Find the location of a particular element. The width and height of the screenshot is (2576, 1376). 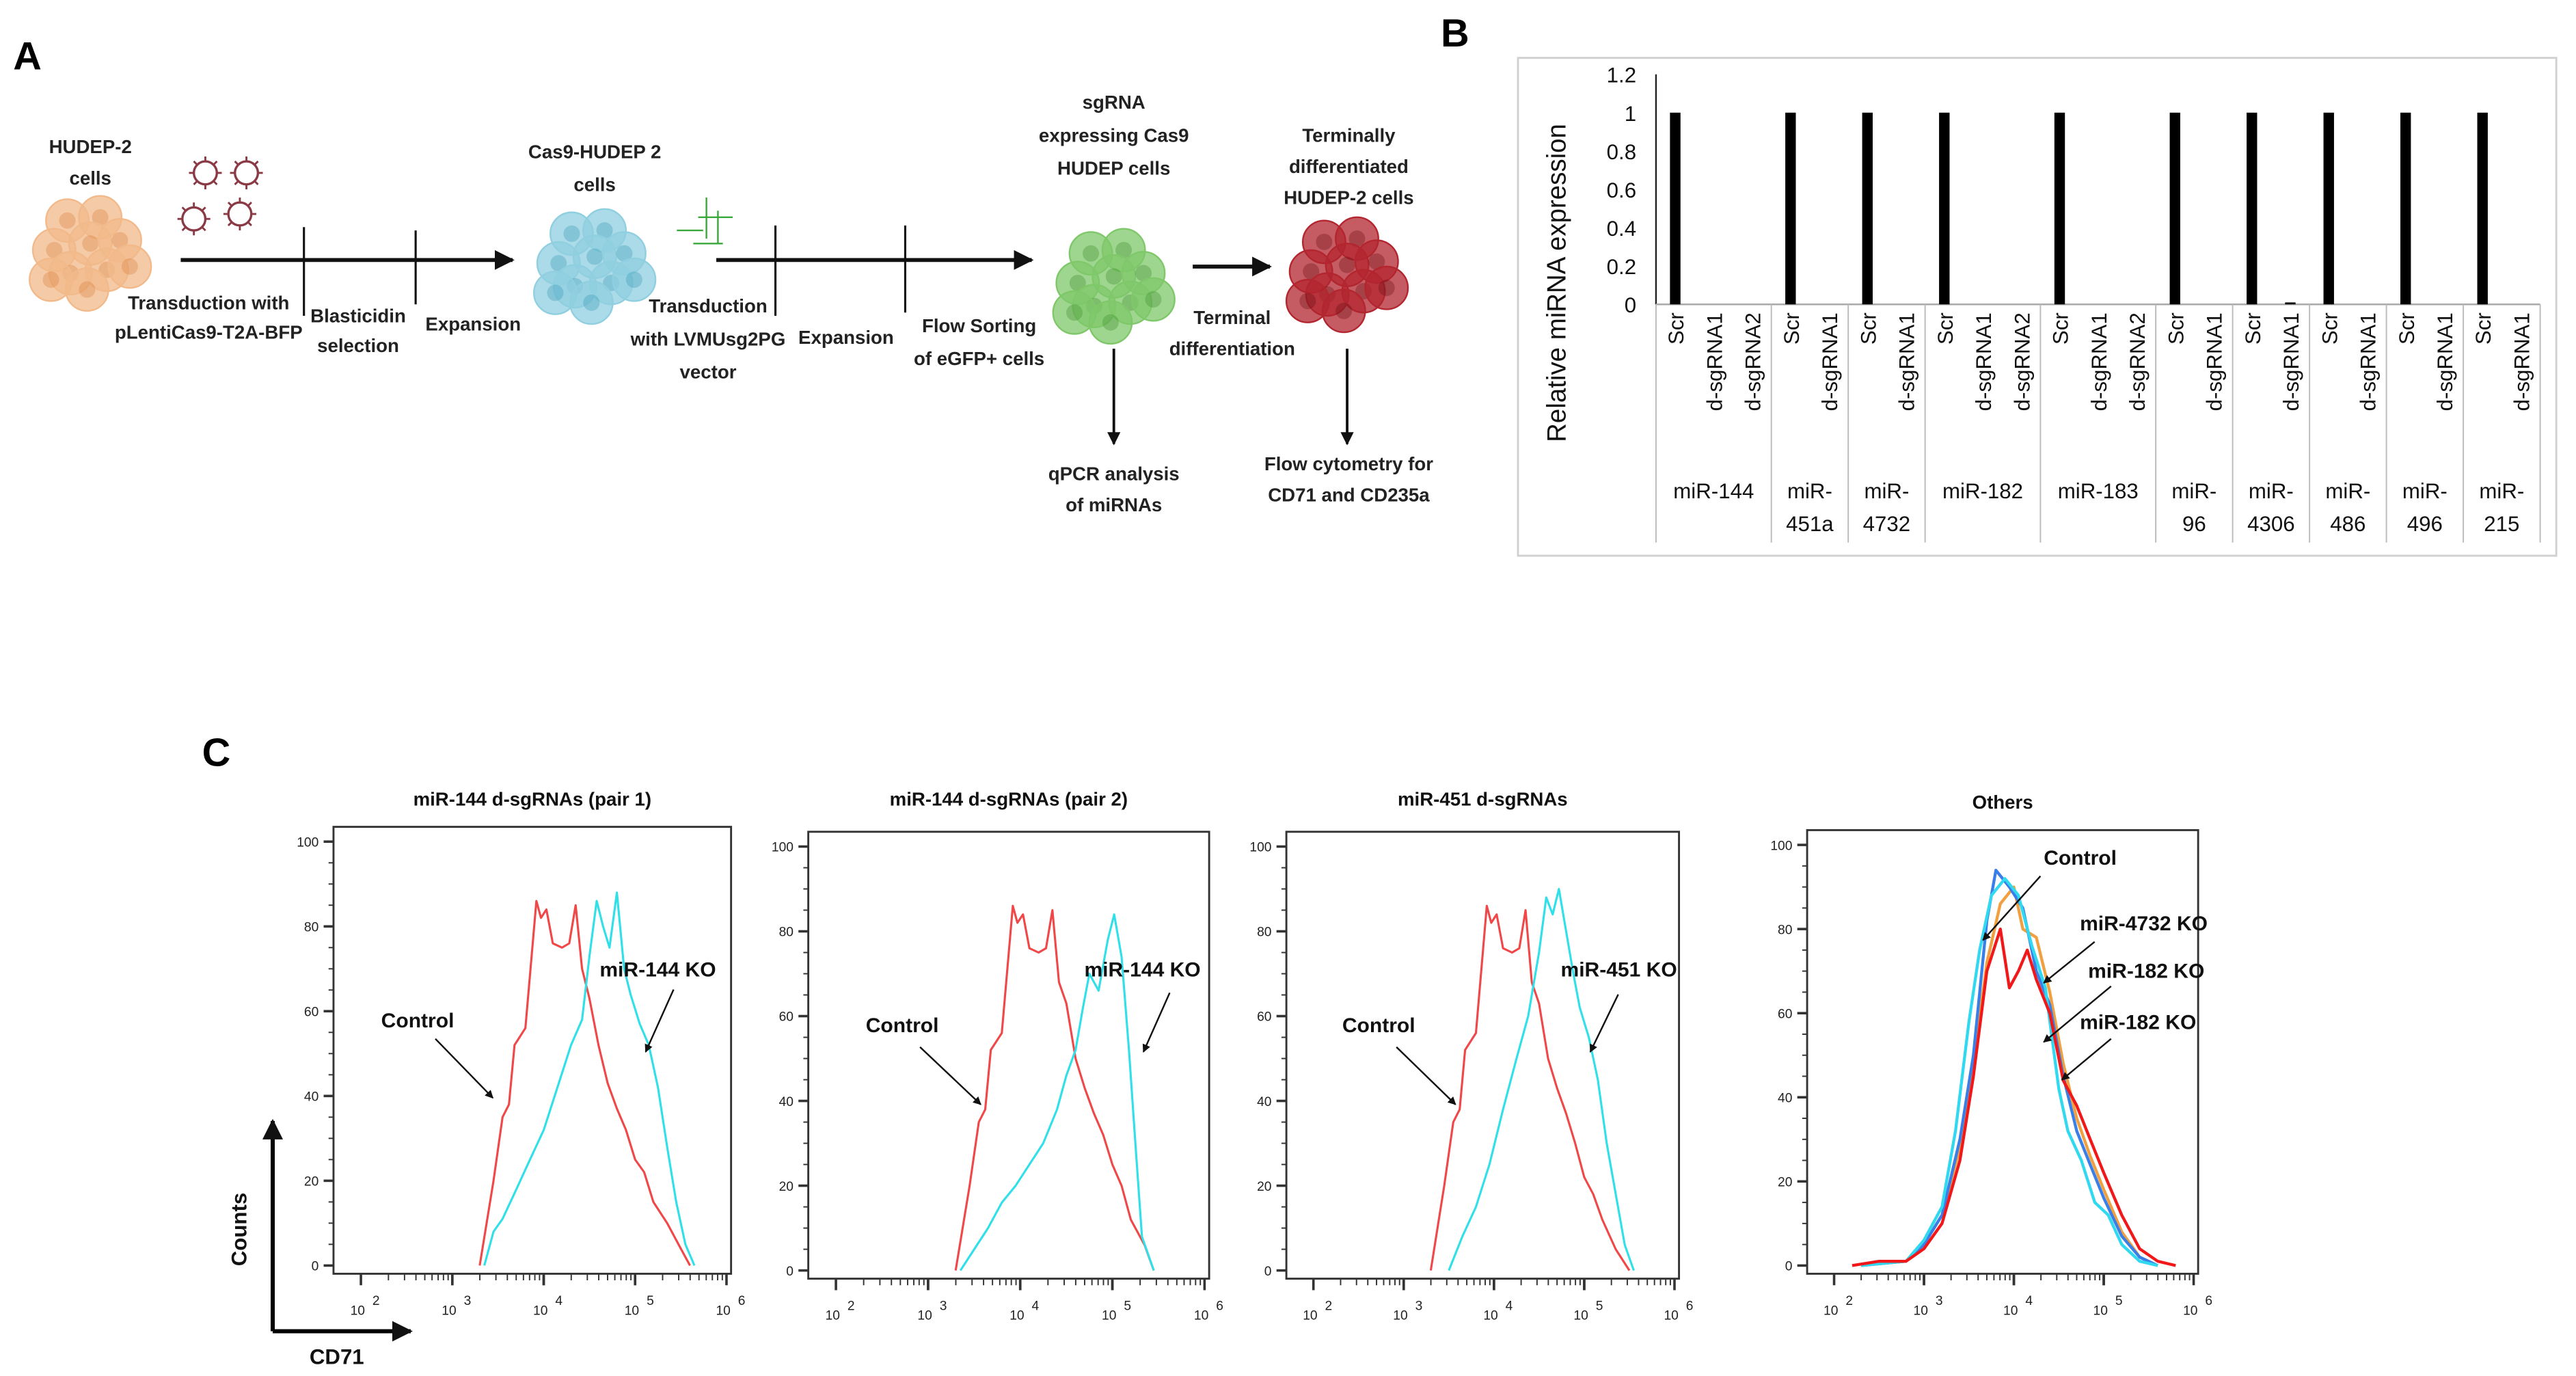

step-label-transduction2: vector is located at coordinates (708, 371).